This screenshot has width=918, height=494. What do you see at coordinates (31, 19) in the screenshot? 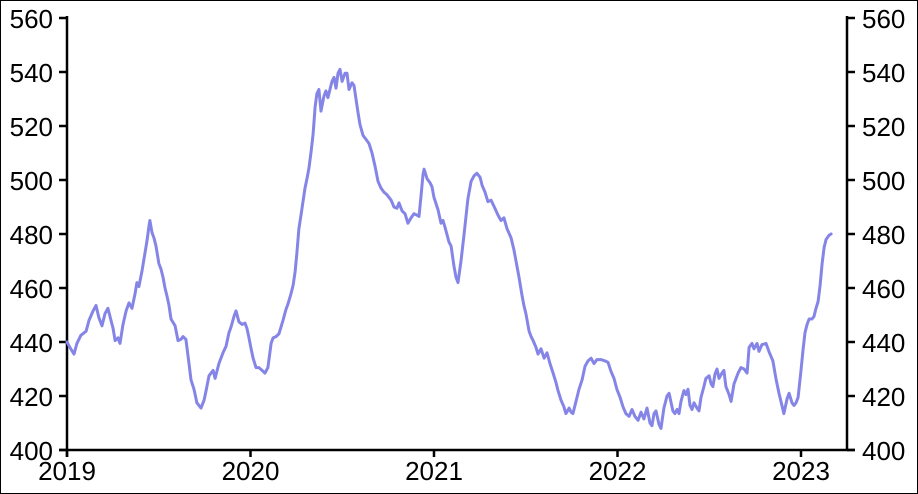
I see `y-tick-label-left: 560` at bounding box center [31, 19].